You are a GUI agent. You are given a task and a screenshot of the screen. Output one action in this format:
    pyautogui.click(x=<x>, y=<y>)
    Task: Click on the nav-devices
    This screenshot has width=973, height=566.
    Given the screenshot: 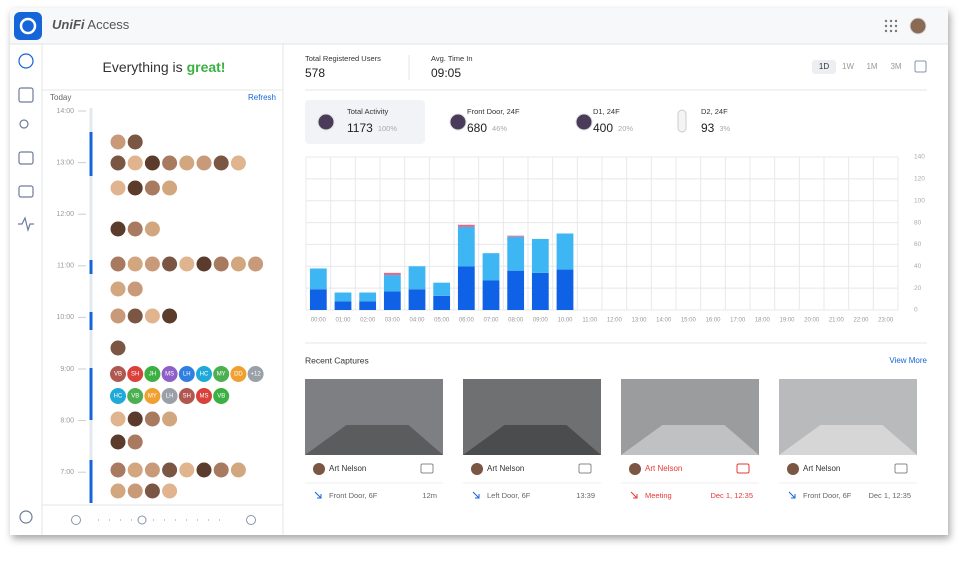 What is the action you would take?
    pyautogui.click(x=26, y=191)
    